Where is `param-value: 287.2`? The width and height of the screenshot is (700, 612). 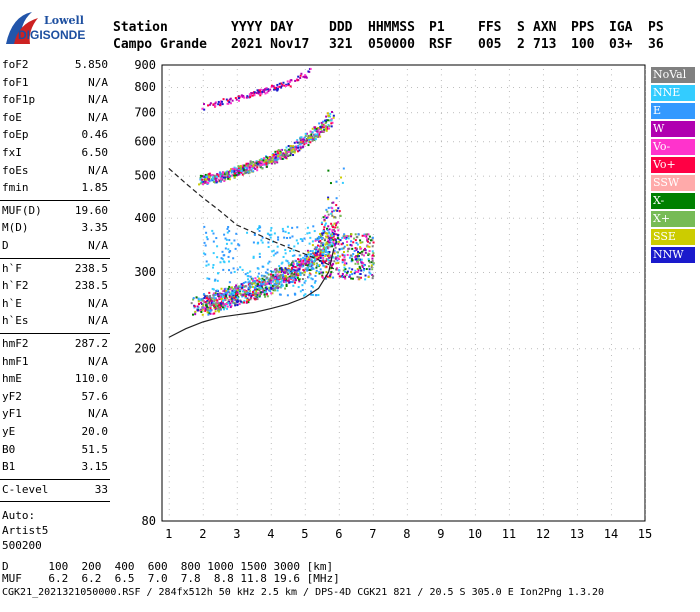
param-value: 287.2 is located at coordinates (91, 343).